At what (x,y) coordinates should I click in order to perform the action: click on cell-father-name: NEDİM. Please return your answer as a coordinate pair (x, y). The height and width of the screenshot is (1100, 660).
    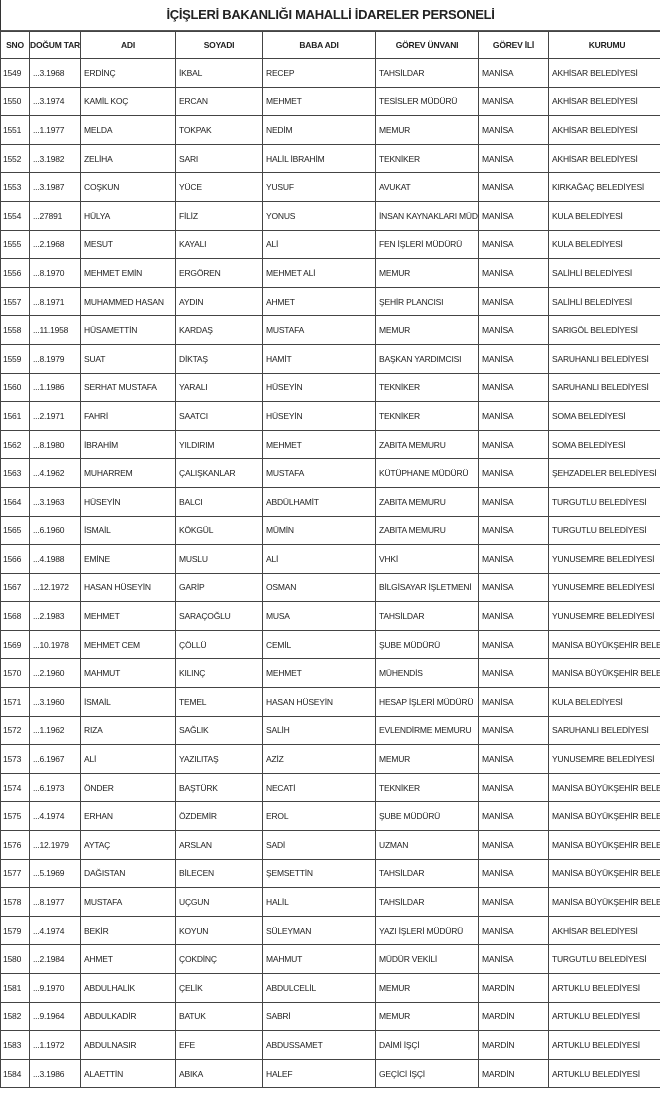
    Looking at the image, I should click on (319, 130).